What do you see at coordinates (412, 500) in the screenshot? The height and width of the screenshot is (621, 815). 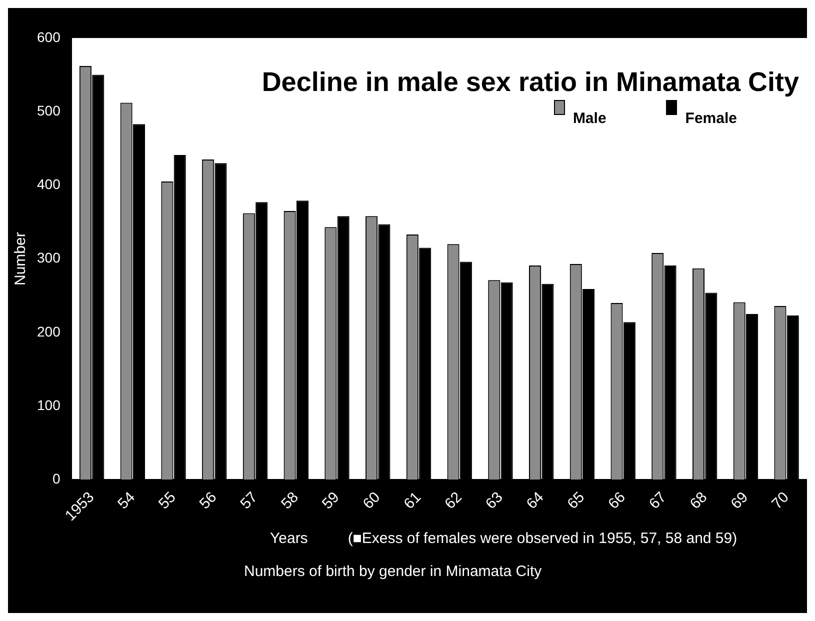 I see `x-tick-label: 61` at bounding box center [412, 500].